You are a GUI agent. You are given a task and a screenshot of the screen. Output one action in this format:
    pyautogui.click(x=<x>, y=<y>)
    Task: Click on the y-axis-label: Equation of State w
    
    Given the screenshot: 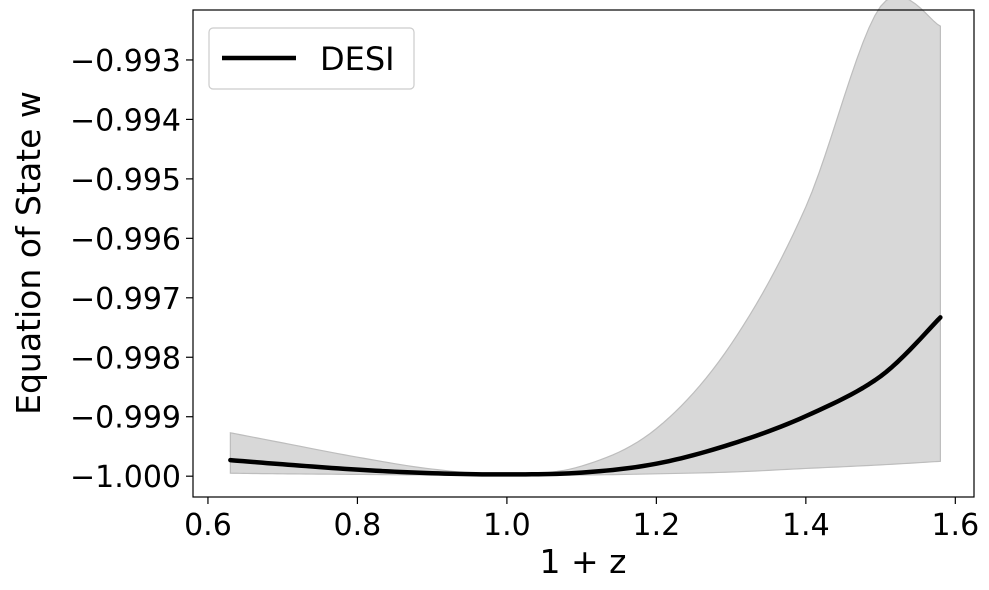 What is the action you would take?
    pyautogui.click(x=28, y=253)
    